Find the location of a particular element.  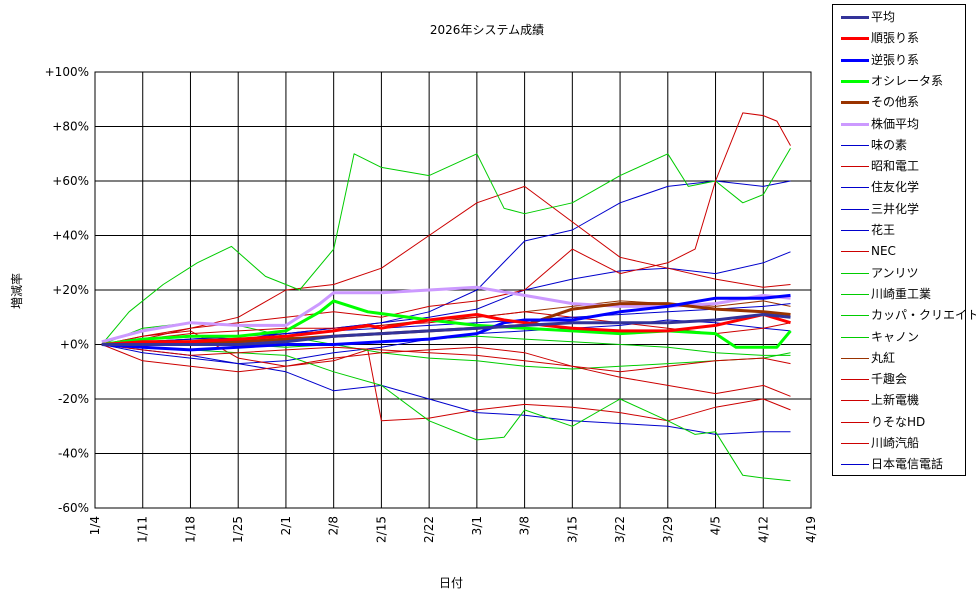

legend-item: キャノン is located at coordinates (900, 338).